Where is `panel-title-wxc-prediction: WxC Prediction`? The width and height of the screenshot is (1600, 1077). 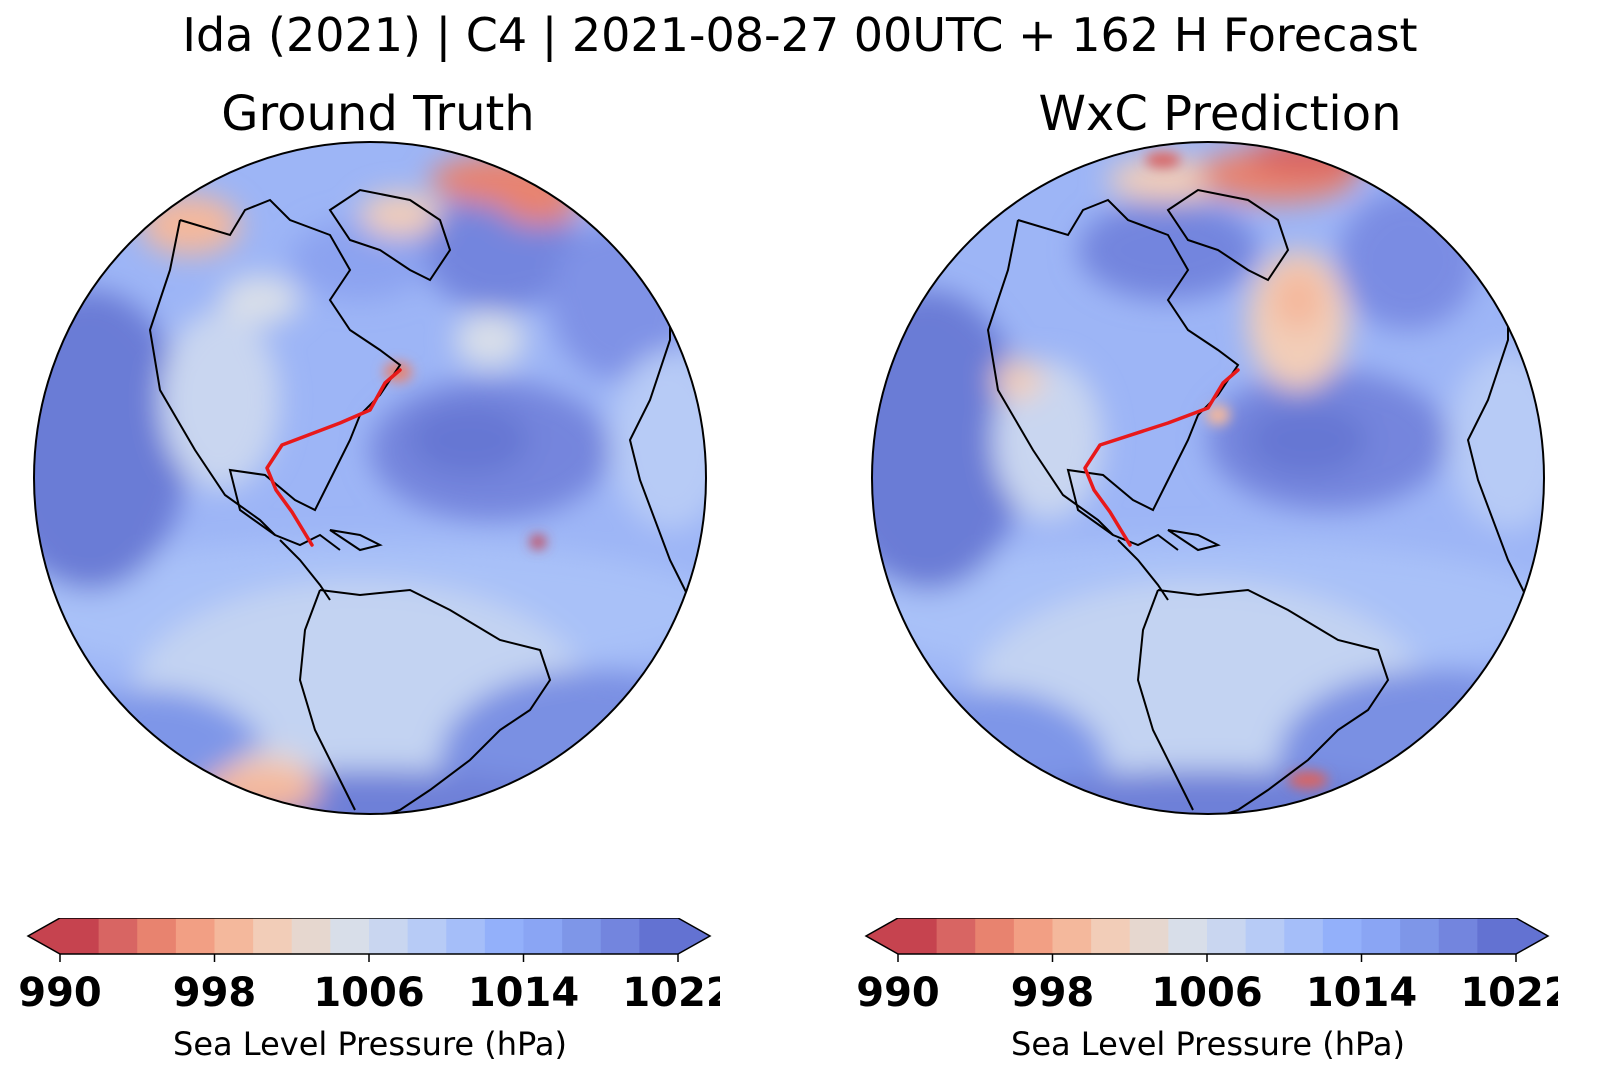
panel-title-wxc-prediction: WxC Prediction is located at coordinates (1220, 114).